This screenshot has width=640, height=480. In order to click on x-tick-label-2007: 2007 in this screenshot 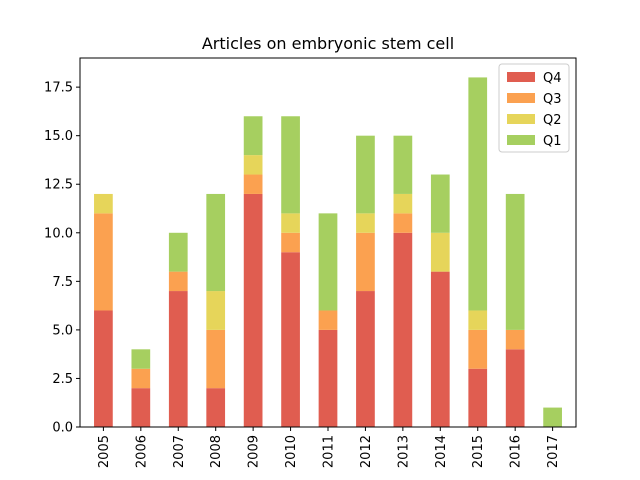, I will do `click(179, 451)`.